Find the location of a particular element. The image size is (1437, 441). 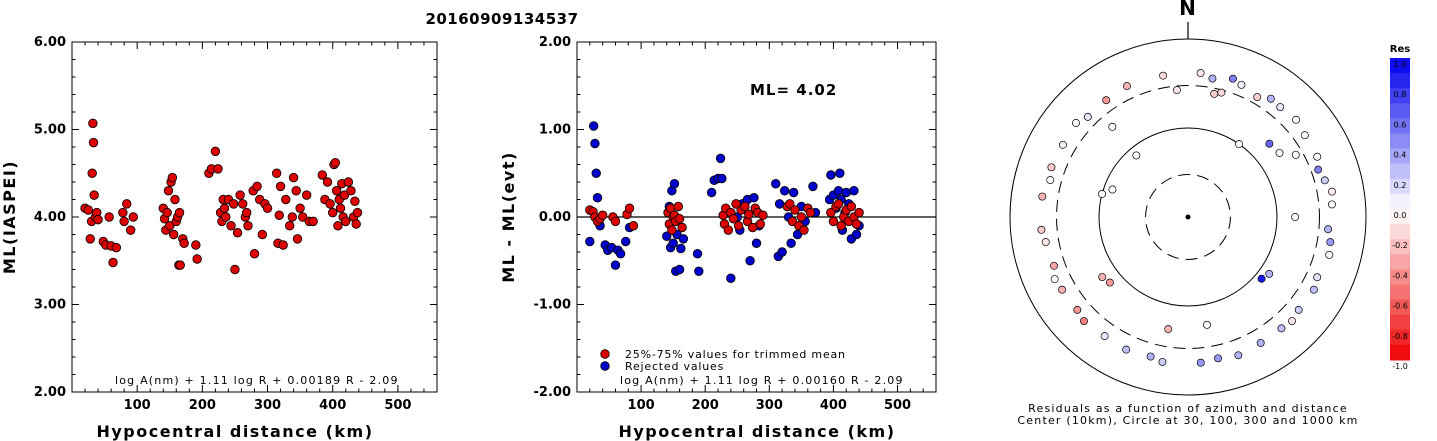

legend-label-trimmed: 25%-75% values for trimmed mean is located at coordinates (735, 354).